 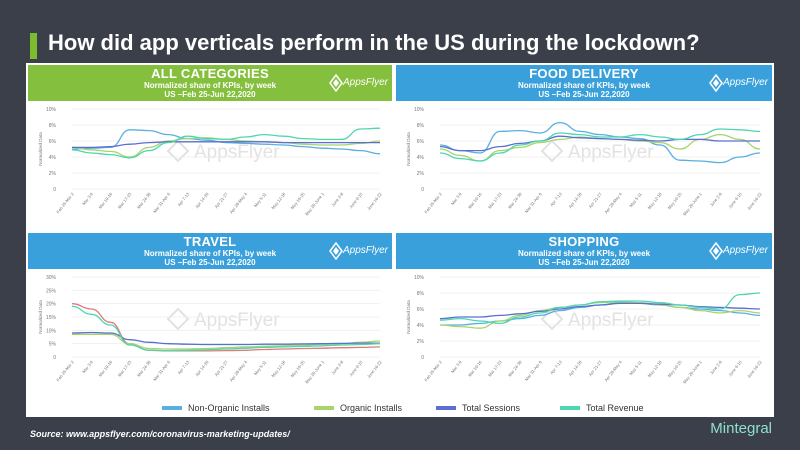 What do you see at coordinates (584, 262) in the screenshot?
I see `panel-date-range: US –Feb 25-Jun 22,2020` at bounding box center [584, 262].